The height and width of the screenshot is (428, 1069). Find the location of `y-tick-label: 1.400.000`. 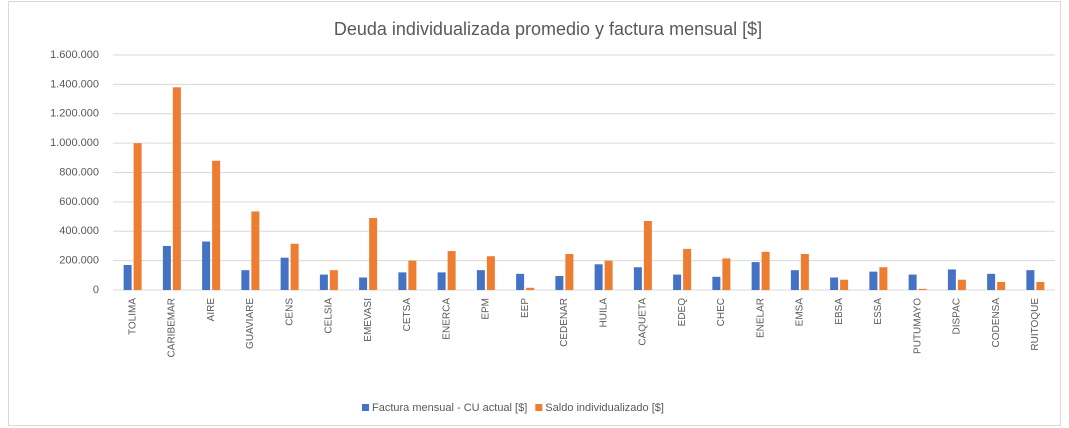

y-tick-label: 1.400.000 is located at coordinates (74, 84).